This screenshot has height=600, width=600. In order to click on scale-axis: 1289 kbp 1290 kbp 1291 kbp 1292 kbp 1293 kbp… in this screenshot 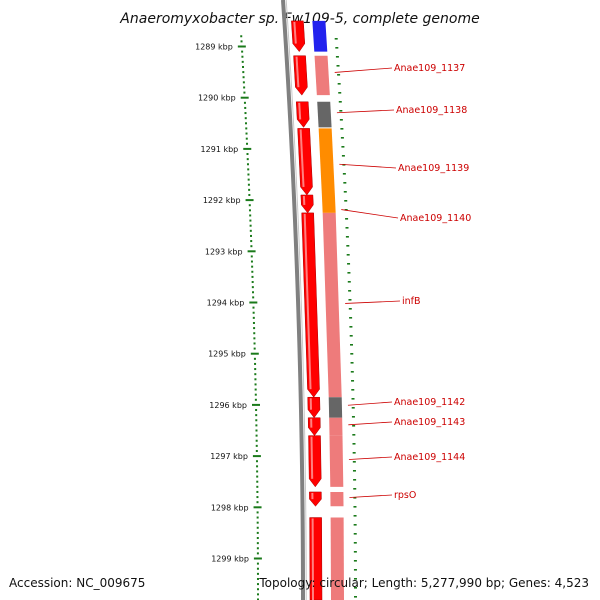, I will do `click(228, 317)`.